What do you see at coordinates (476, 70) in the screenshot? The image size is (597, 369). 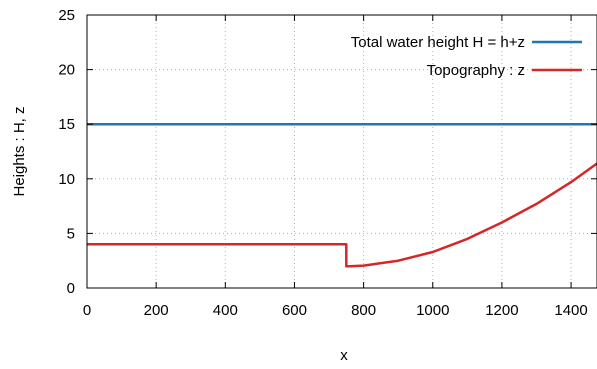 I see `legend-label: Topography : z` at bounding box center [476, 70].